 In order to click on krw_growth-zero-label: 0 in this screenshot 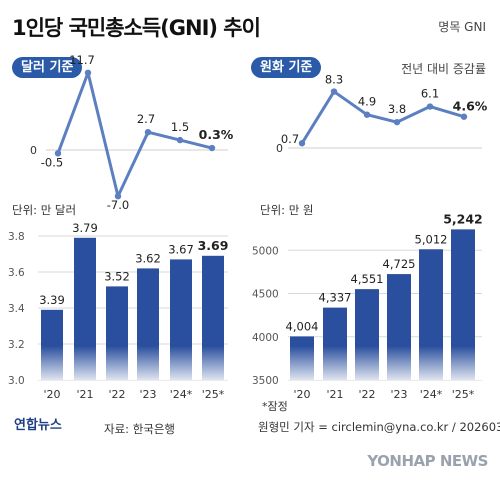, I will do `click(279, 148)`.